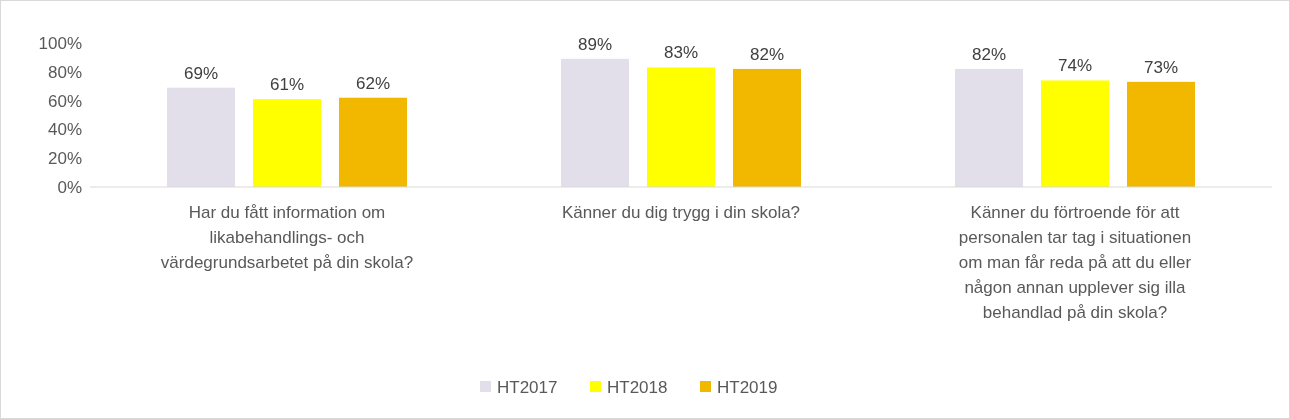 The height and width of the screenshot is (419, 1290). Describe the element at coordinates (287, 237) in the screenshot. I see `x-tick-label: Har du fått information om likabehandlings- och värdegrundsarbetet på din skola?` at that location.